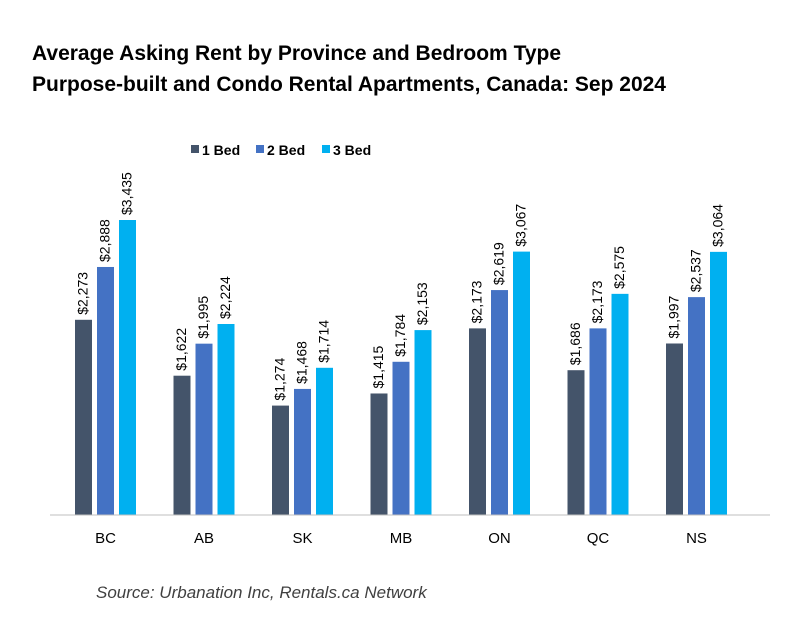 Image resolution: width=800 pixels, height=632 pixels. I want to click on bar-on-2-bed, so click(499, 402).